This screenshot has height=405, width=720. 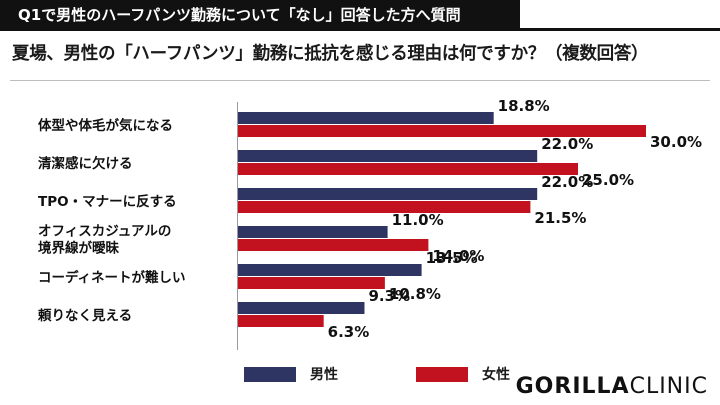 I want to click on header-title: Q1で男性のハーフパンツ勤務について「なし」回答した方へ質問, so click(x=239, y=14).